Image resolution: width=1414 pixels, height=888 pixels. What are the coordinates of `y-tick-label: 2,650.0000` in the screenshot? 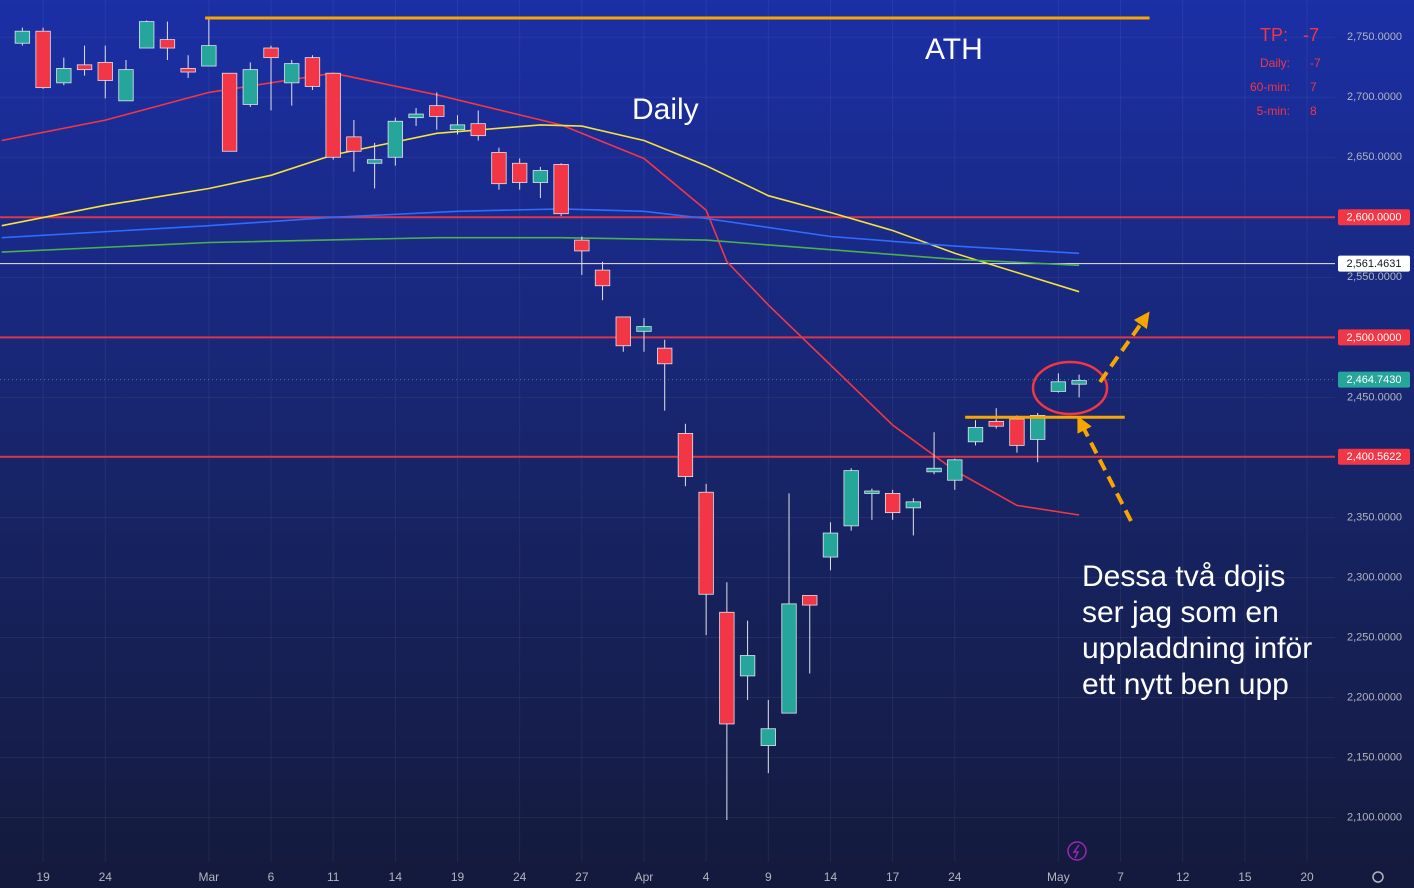 It's located at (1374, 157).